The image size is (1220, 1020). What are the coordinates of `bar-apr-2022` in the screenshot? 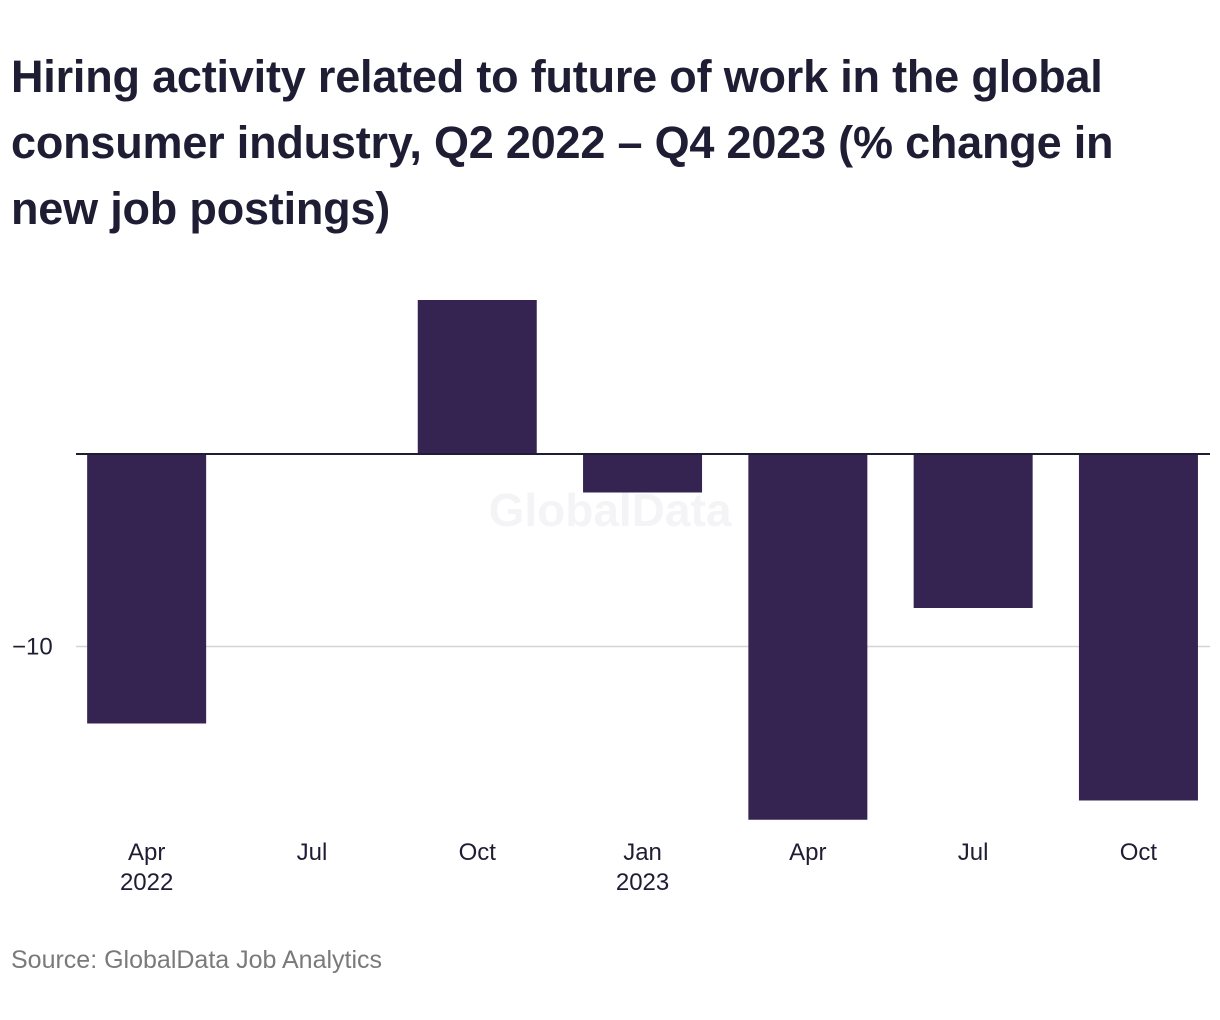 It's located at (147, 589).